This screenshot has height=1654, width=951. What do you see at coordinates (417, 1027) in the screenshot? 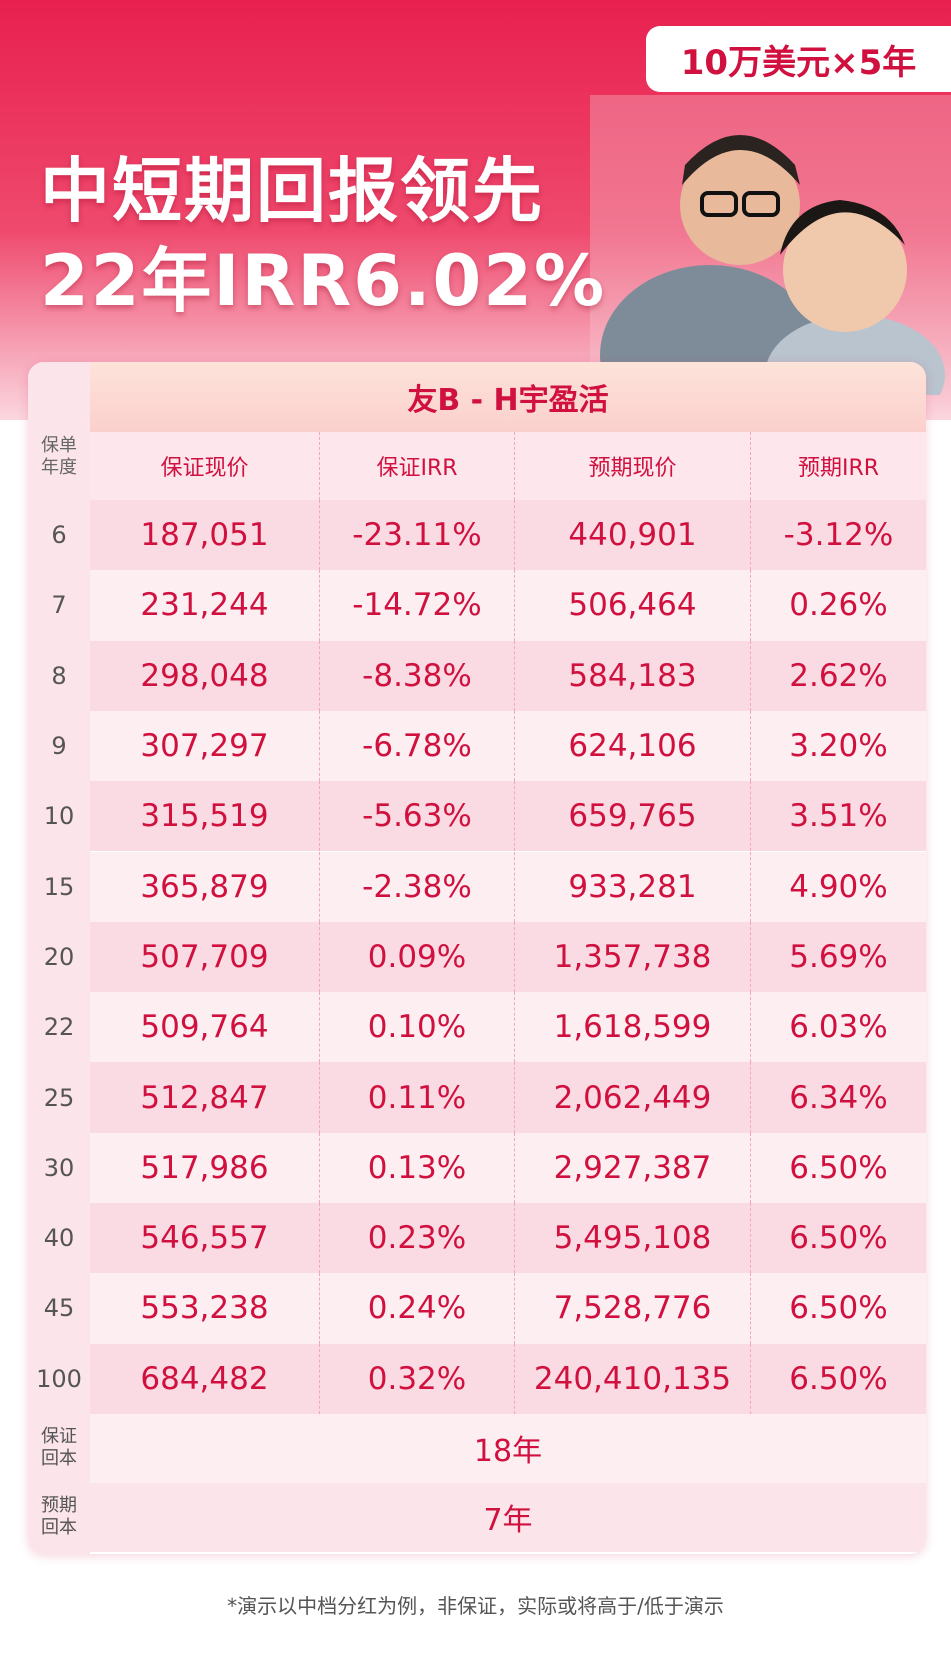
I see `value-cell: 0.10%` at bounding box center [417, 1027].